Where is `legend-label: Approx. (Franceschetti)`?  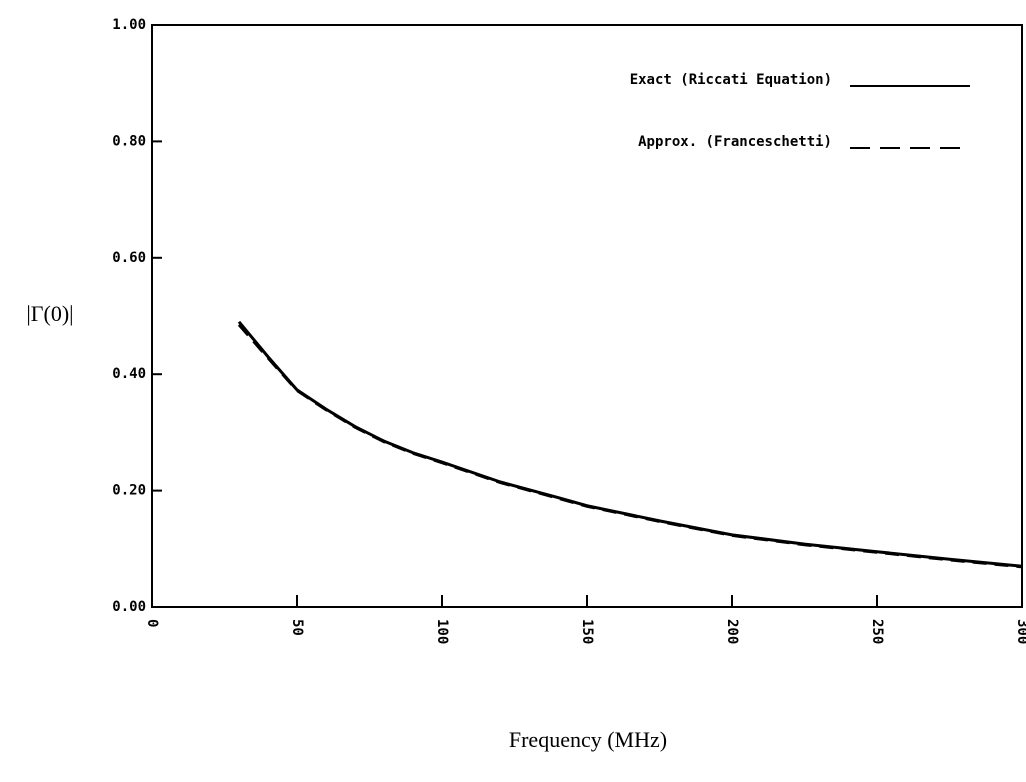 legend-label: Approx. (Franceschetti) is located at coordinates (735, 142).